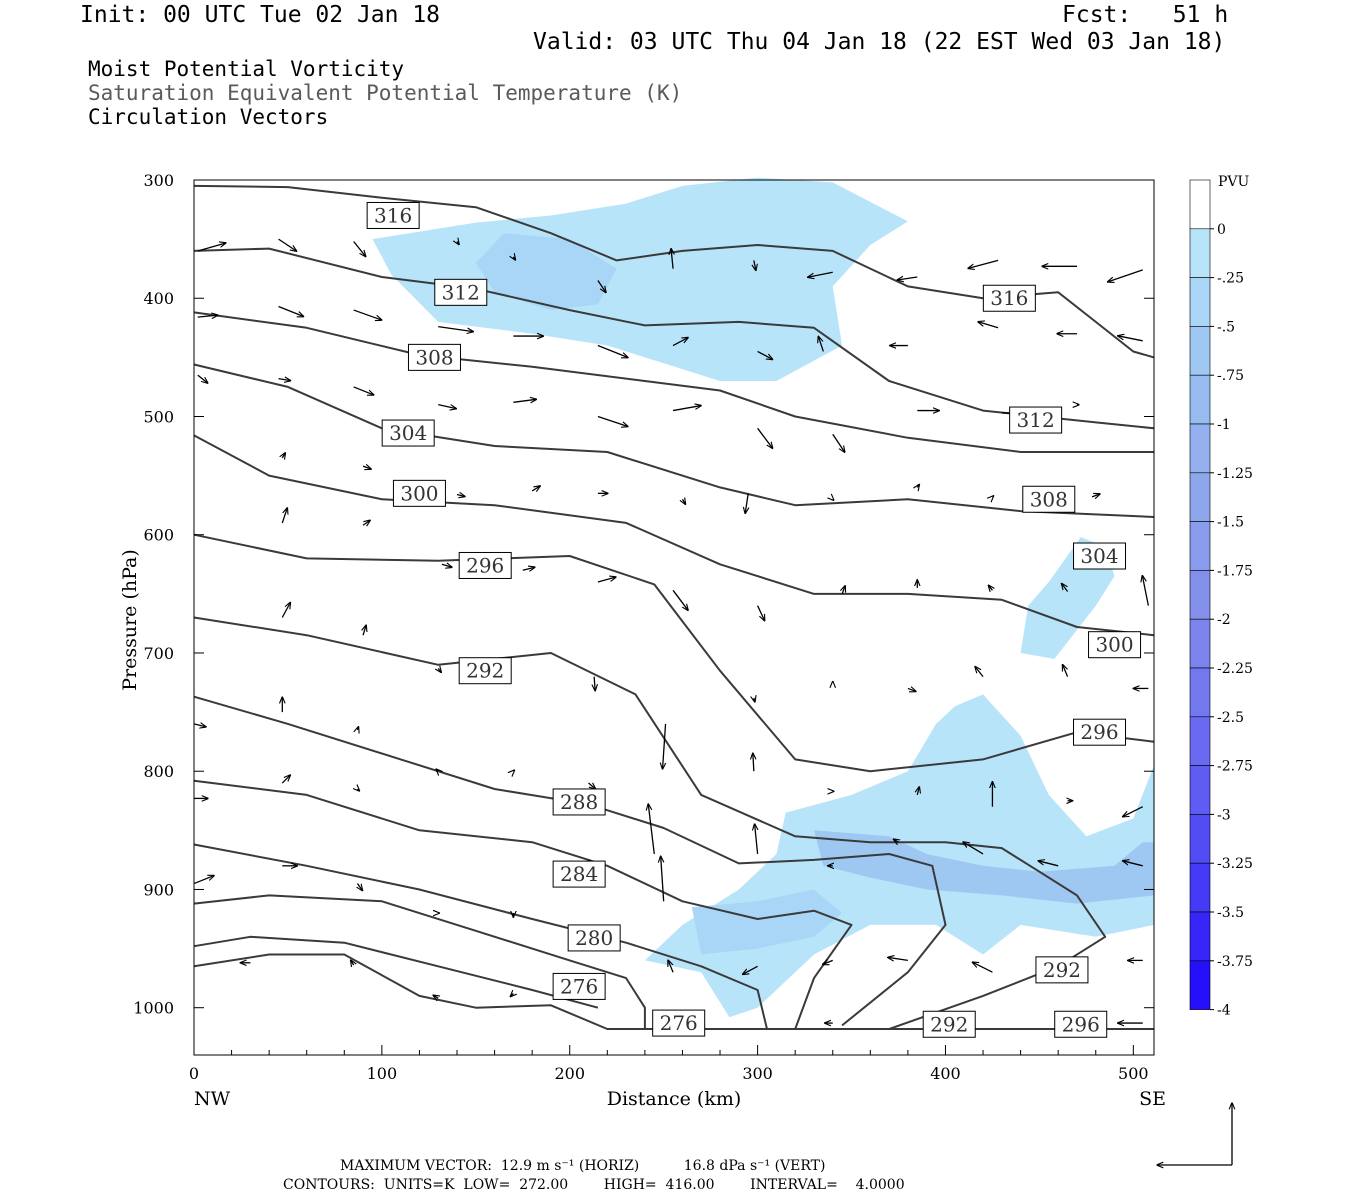 Image resolution: width=1350 pixels, height=1200 pixels. I want to click on contour-label-10: 276, so click(579, 986).